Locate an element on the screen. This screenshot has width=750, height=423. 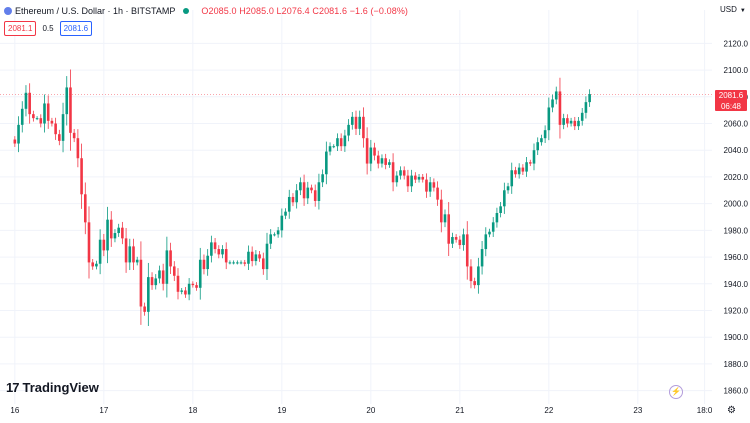
currency-selector: USD ▼ is located at coordinates (733, 9).